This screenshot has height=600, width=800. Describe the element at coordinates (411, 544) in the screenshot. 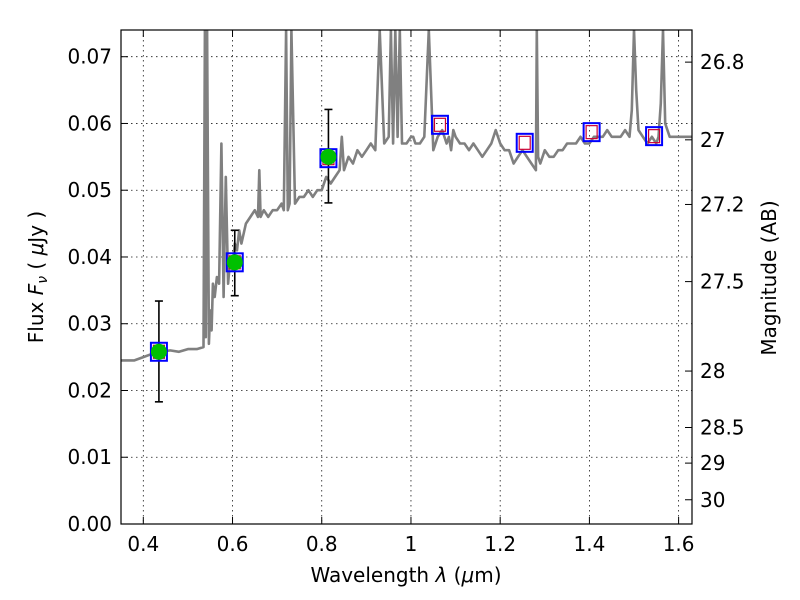

I see `x-tick-label: 1` at that location.